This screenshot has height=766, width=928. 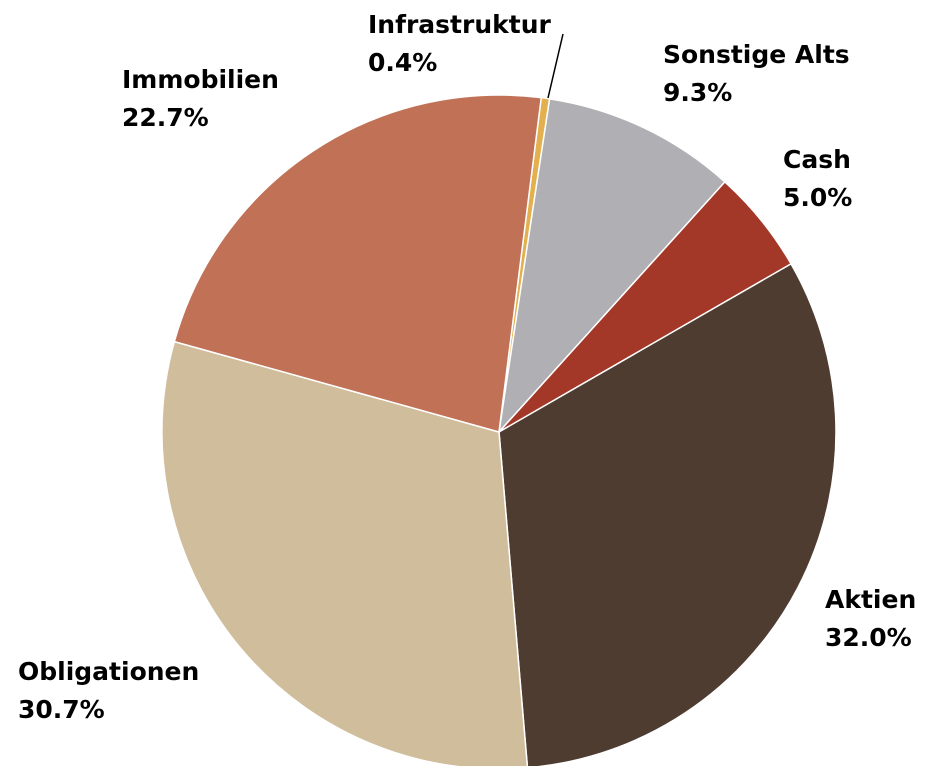 What do you see at coordinates (200, 79) in the screenshot?
I see `slice-label: Immobilien` at bounding box center [200, 79].